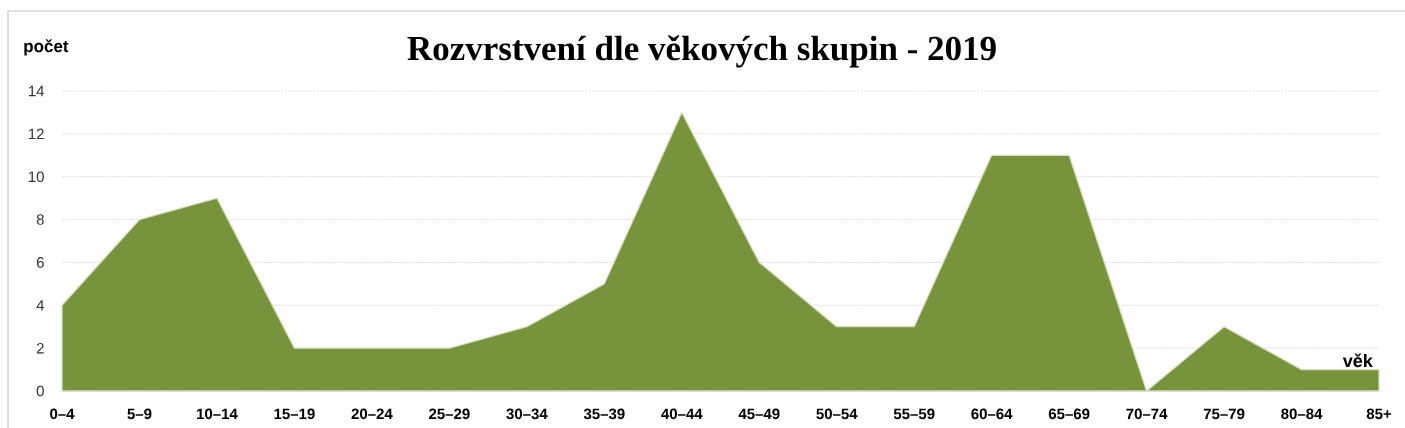  Describe the element at coordinates (217, 414) in the screenshot. I see `x-tick-label: 10–14` at that location.